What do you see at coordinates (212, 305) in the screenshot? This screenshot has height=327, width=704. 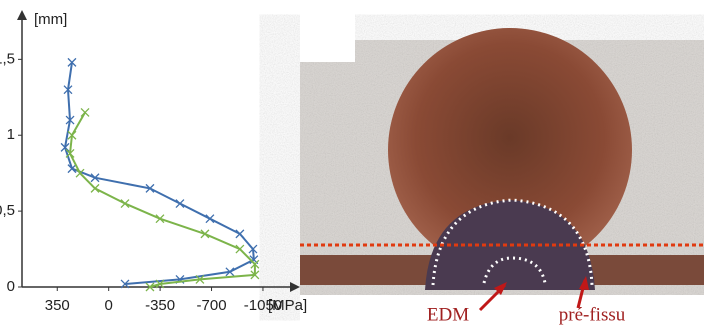 I see `x-tick-label: -700` at bounding box center [212, 305].